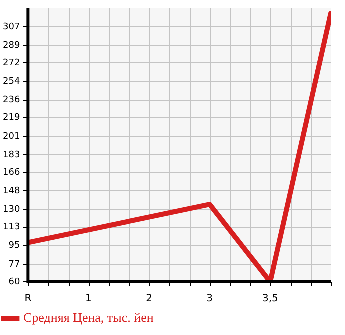  What do you see at coordinates (11, 155) in the screenshot?
I see `y-tick-label: 183` at bounding box center [11, 155].